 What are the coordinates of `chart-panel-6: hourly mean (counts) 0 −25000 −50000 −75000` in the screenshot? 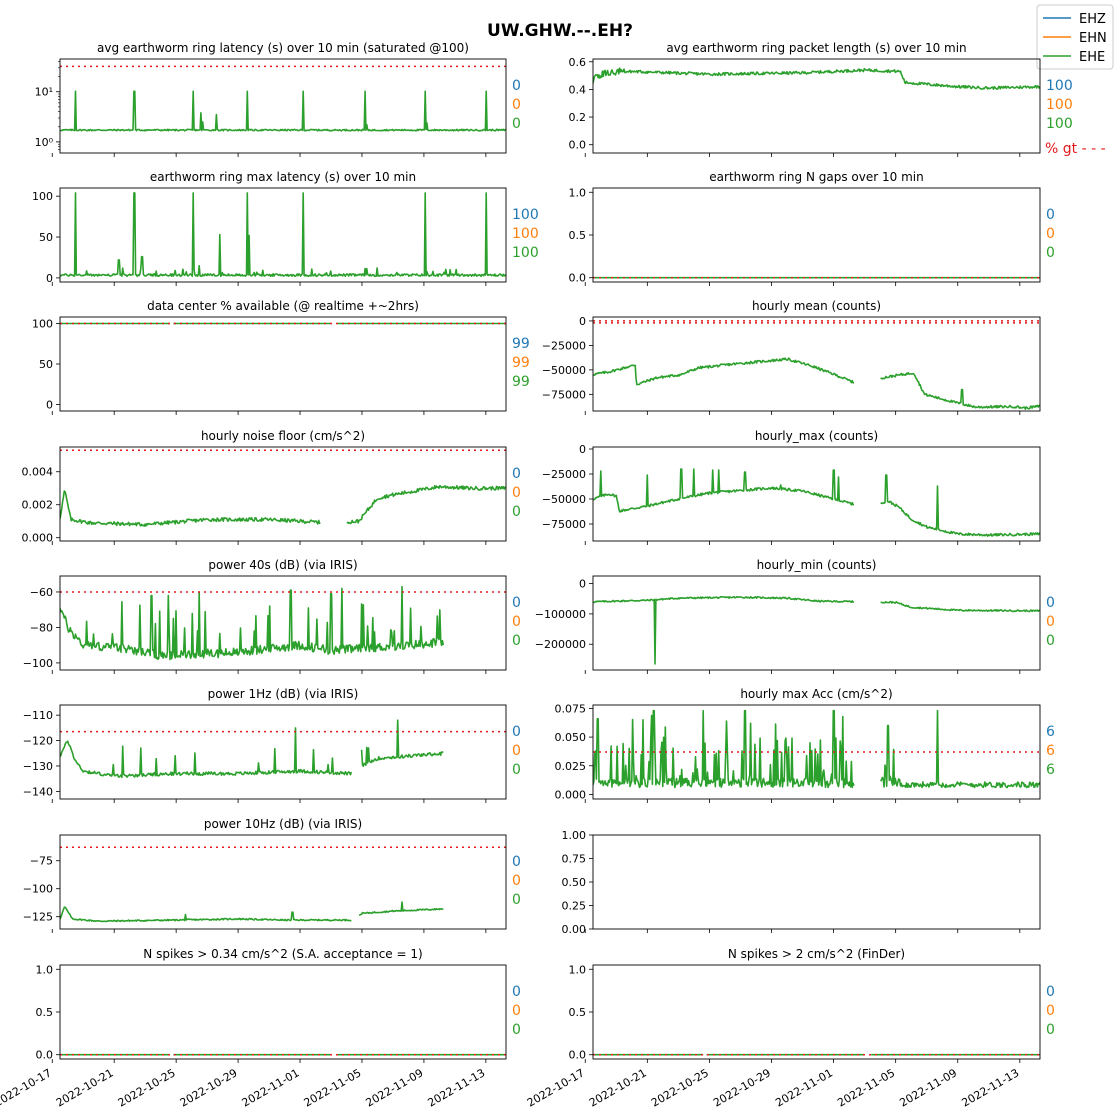 It's located at (791, 357).